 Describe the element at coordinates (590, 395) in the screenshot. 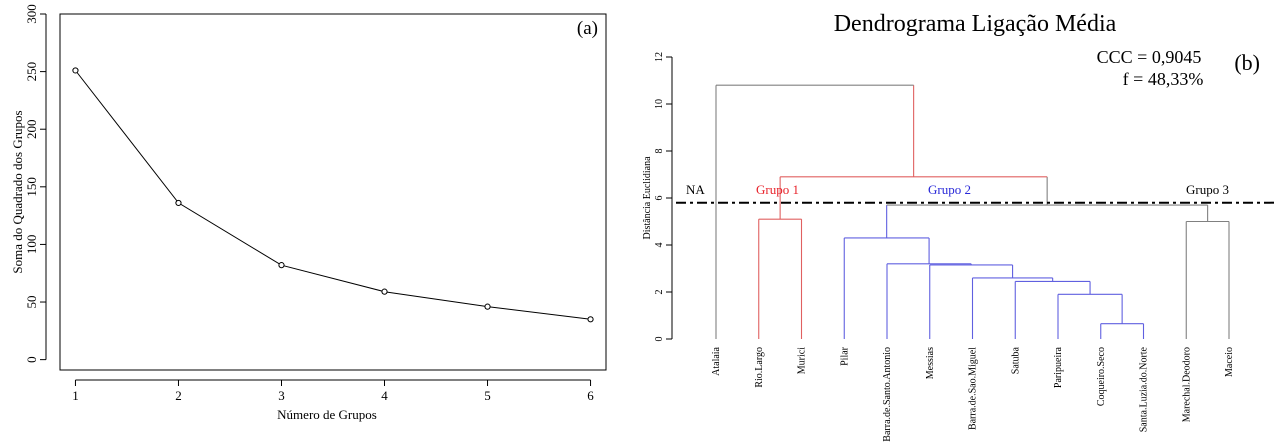

I see `elbow-x-tick-label: 6` at that location.